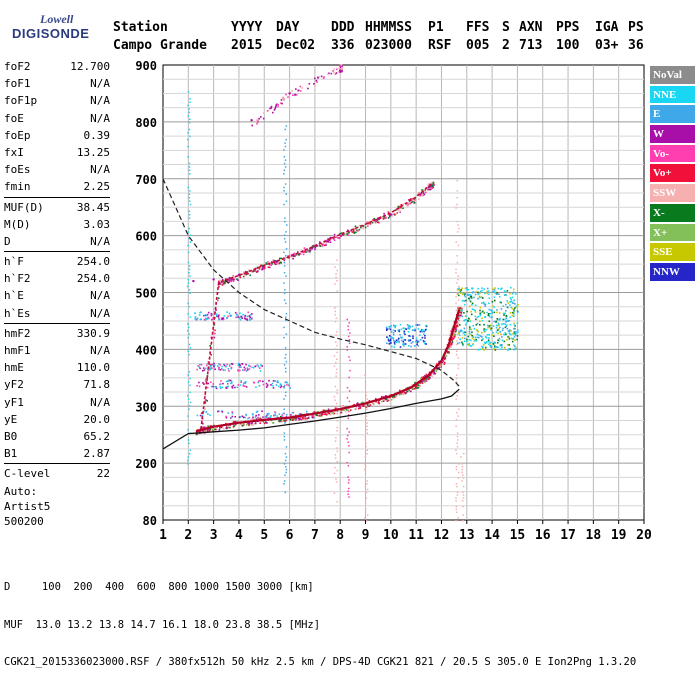 This screenshot has height=681, width=700. Describe the element at coordinates (97, 454) in the screenshot. I see `param-value: 2.87` at that location.